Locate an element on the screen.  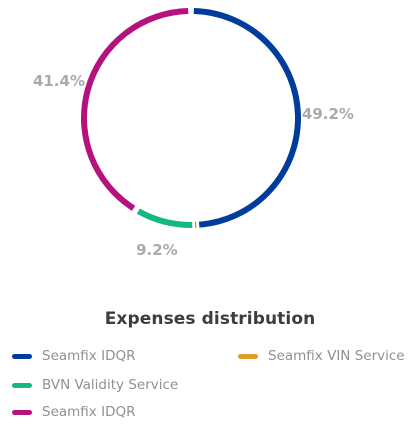
legend-item-seamfix-idqr: Seamfix IDQR is located at coordinates (73, 356).